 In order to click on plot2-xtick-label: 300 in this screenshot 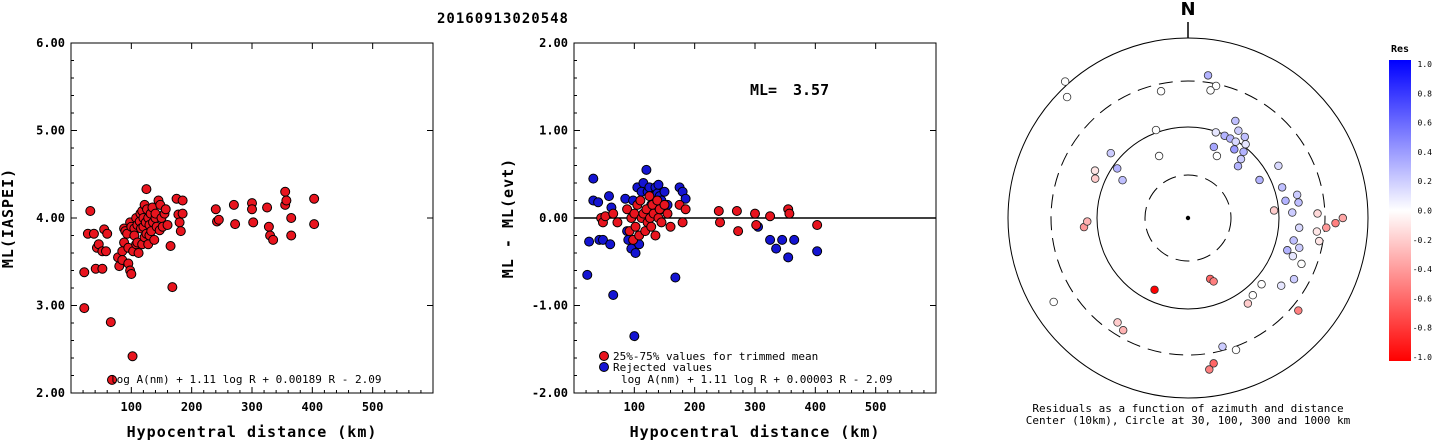, I will do `click(755, 407)`.